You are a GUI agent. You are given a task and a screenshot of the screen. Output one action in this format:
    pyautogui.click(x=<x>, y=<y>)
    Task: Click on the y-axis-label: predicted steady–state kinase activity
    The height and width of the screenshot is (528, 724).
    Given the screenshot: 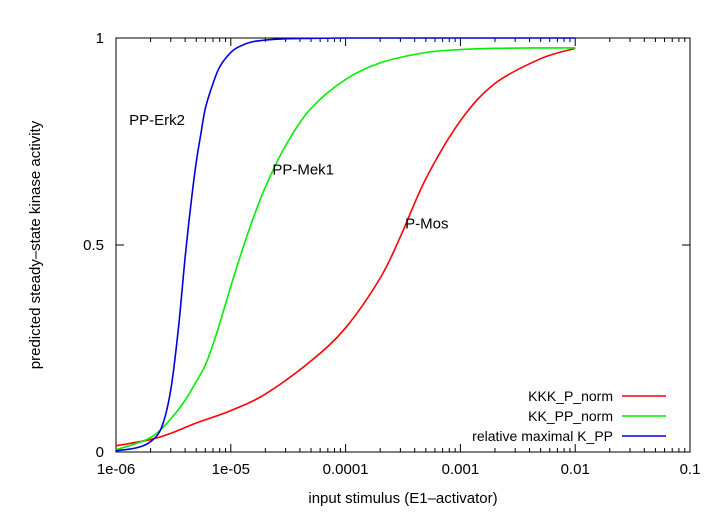 What is the action you would take?
    pyautogui.click(x=35, y=244)
    